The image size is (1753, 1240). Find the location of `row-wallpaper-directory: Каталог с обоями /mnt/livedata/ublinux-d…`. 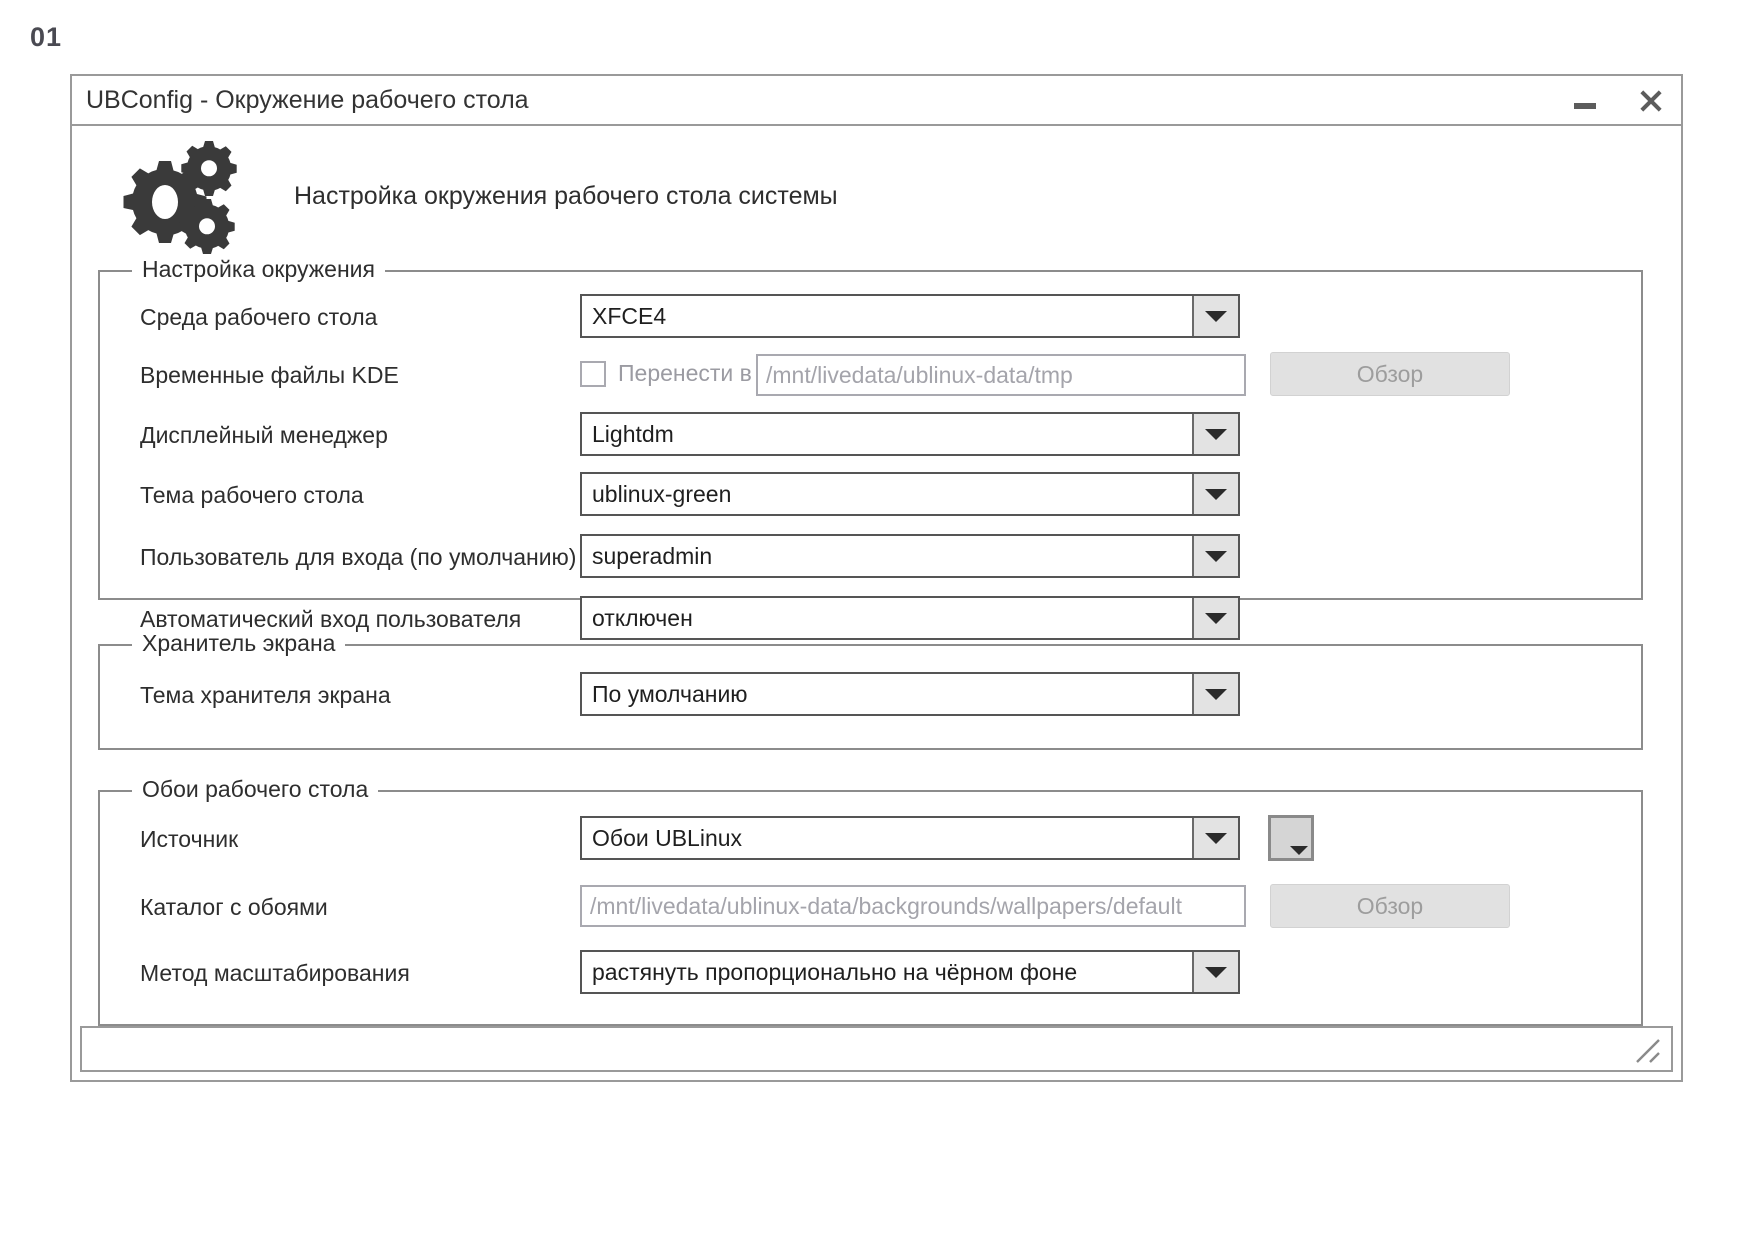

row-wallpaper-directory: Каталог с обоями /mnt/livedata/ublinux-d… is located at coordinates (870, 907).